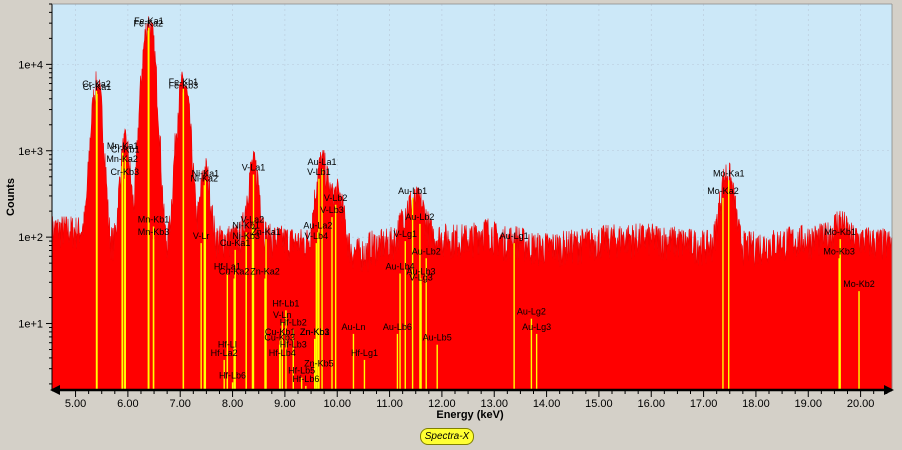  I want to click on marker-label: Hf-La1, so click(227, 267).